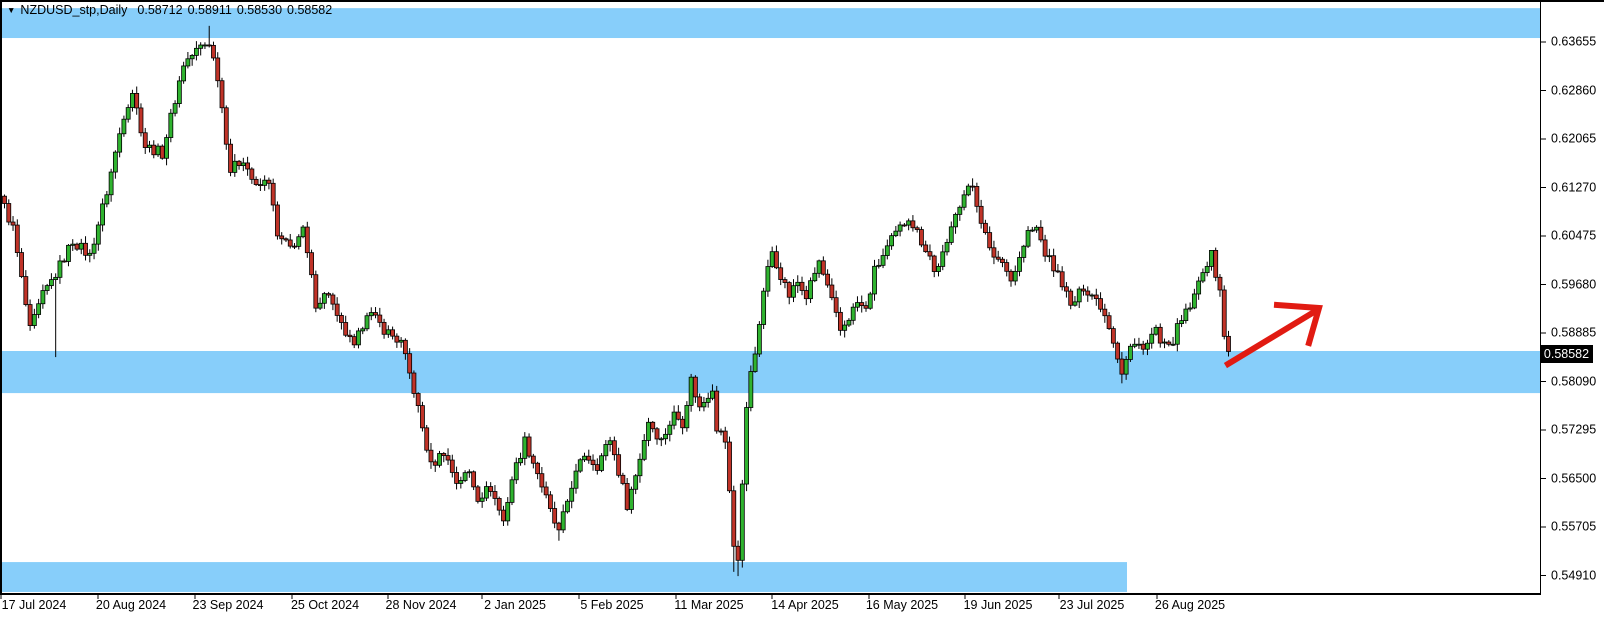 This screenshot has height=621, width=1604. What do you see at coordinates (1190, 605) in the screenshot?
I see `time-axis-label: 26 Aug 2025` at bounding box center [1190, 605].